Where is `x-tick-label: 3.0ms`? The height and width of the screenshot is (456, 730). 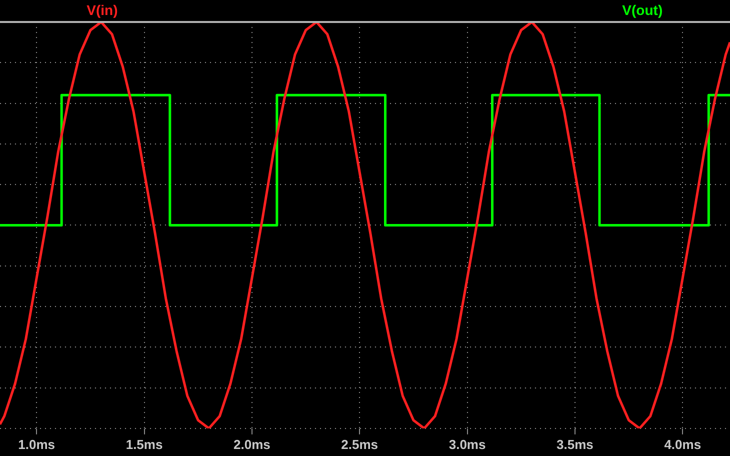 x-tick-label: 3.0ms is located at coordinates (467, 444).